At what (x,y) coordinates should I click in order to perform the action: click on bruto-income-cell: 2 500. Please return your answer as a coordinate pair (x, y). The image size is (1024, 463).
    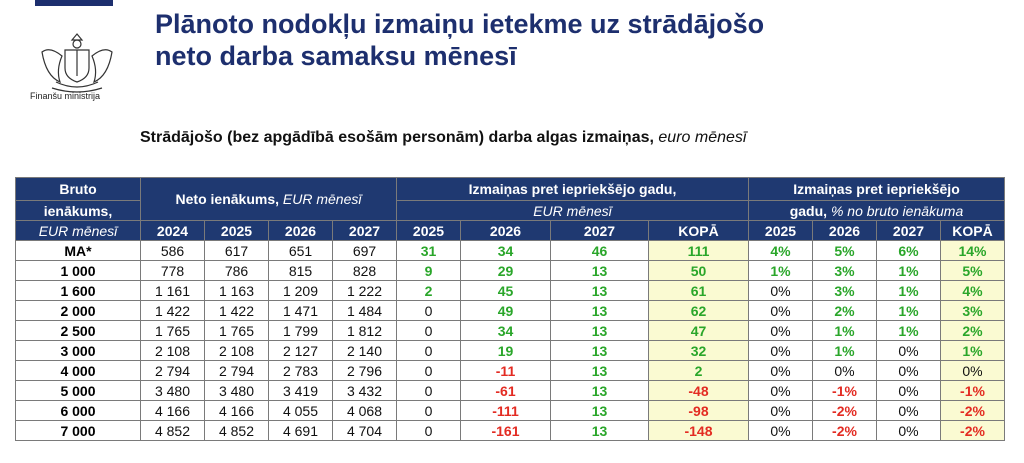
    Looking at the image, I should click on (78, 330).